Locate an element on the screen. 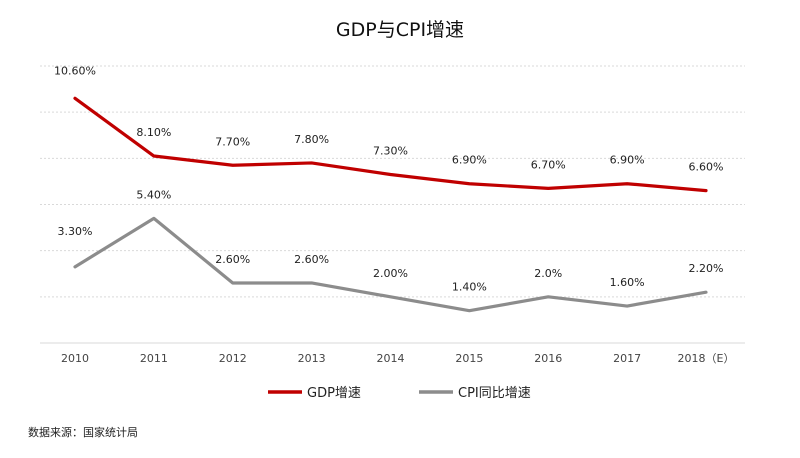 Image resolution: width=800 pixels, height=458 pixels. data-label: 5.40% is located at coordinates (153, 194).